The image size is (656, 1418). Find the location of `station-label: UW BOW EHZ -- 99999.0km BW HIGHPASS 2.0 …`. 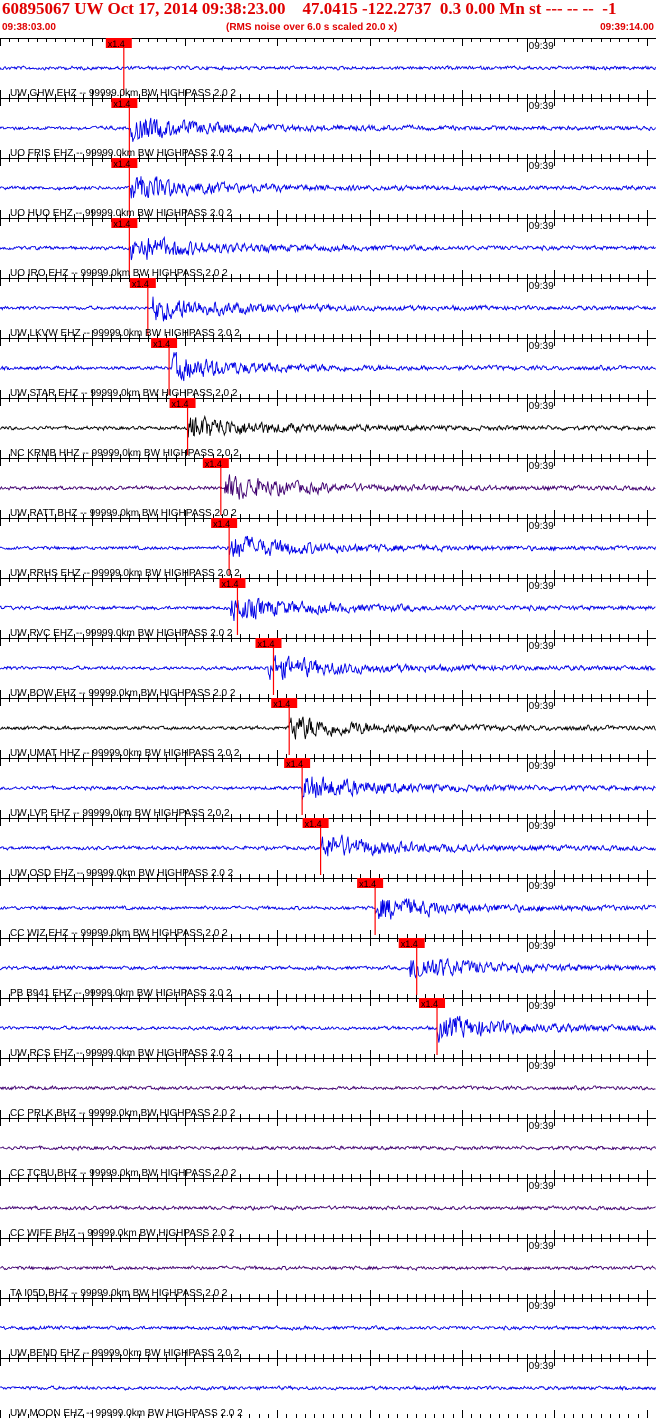

station-label: UW BOW EHZ -- 99999.0km BW HIGHPASS 2.0 … is located at coordinates (123, 693).